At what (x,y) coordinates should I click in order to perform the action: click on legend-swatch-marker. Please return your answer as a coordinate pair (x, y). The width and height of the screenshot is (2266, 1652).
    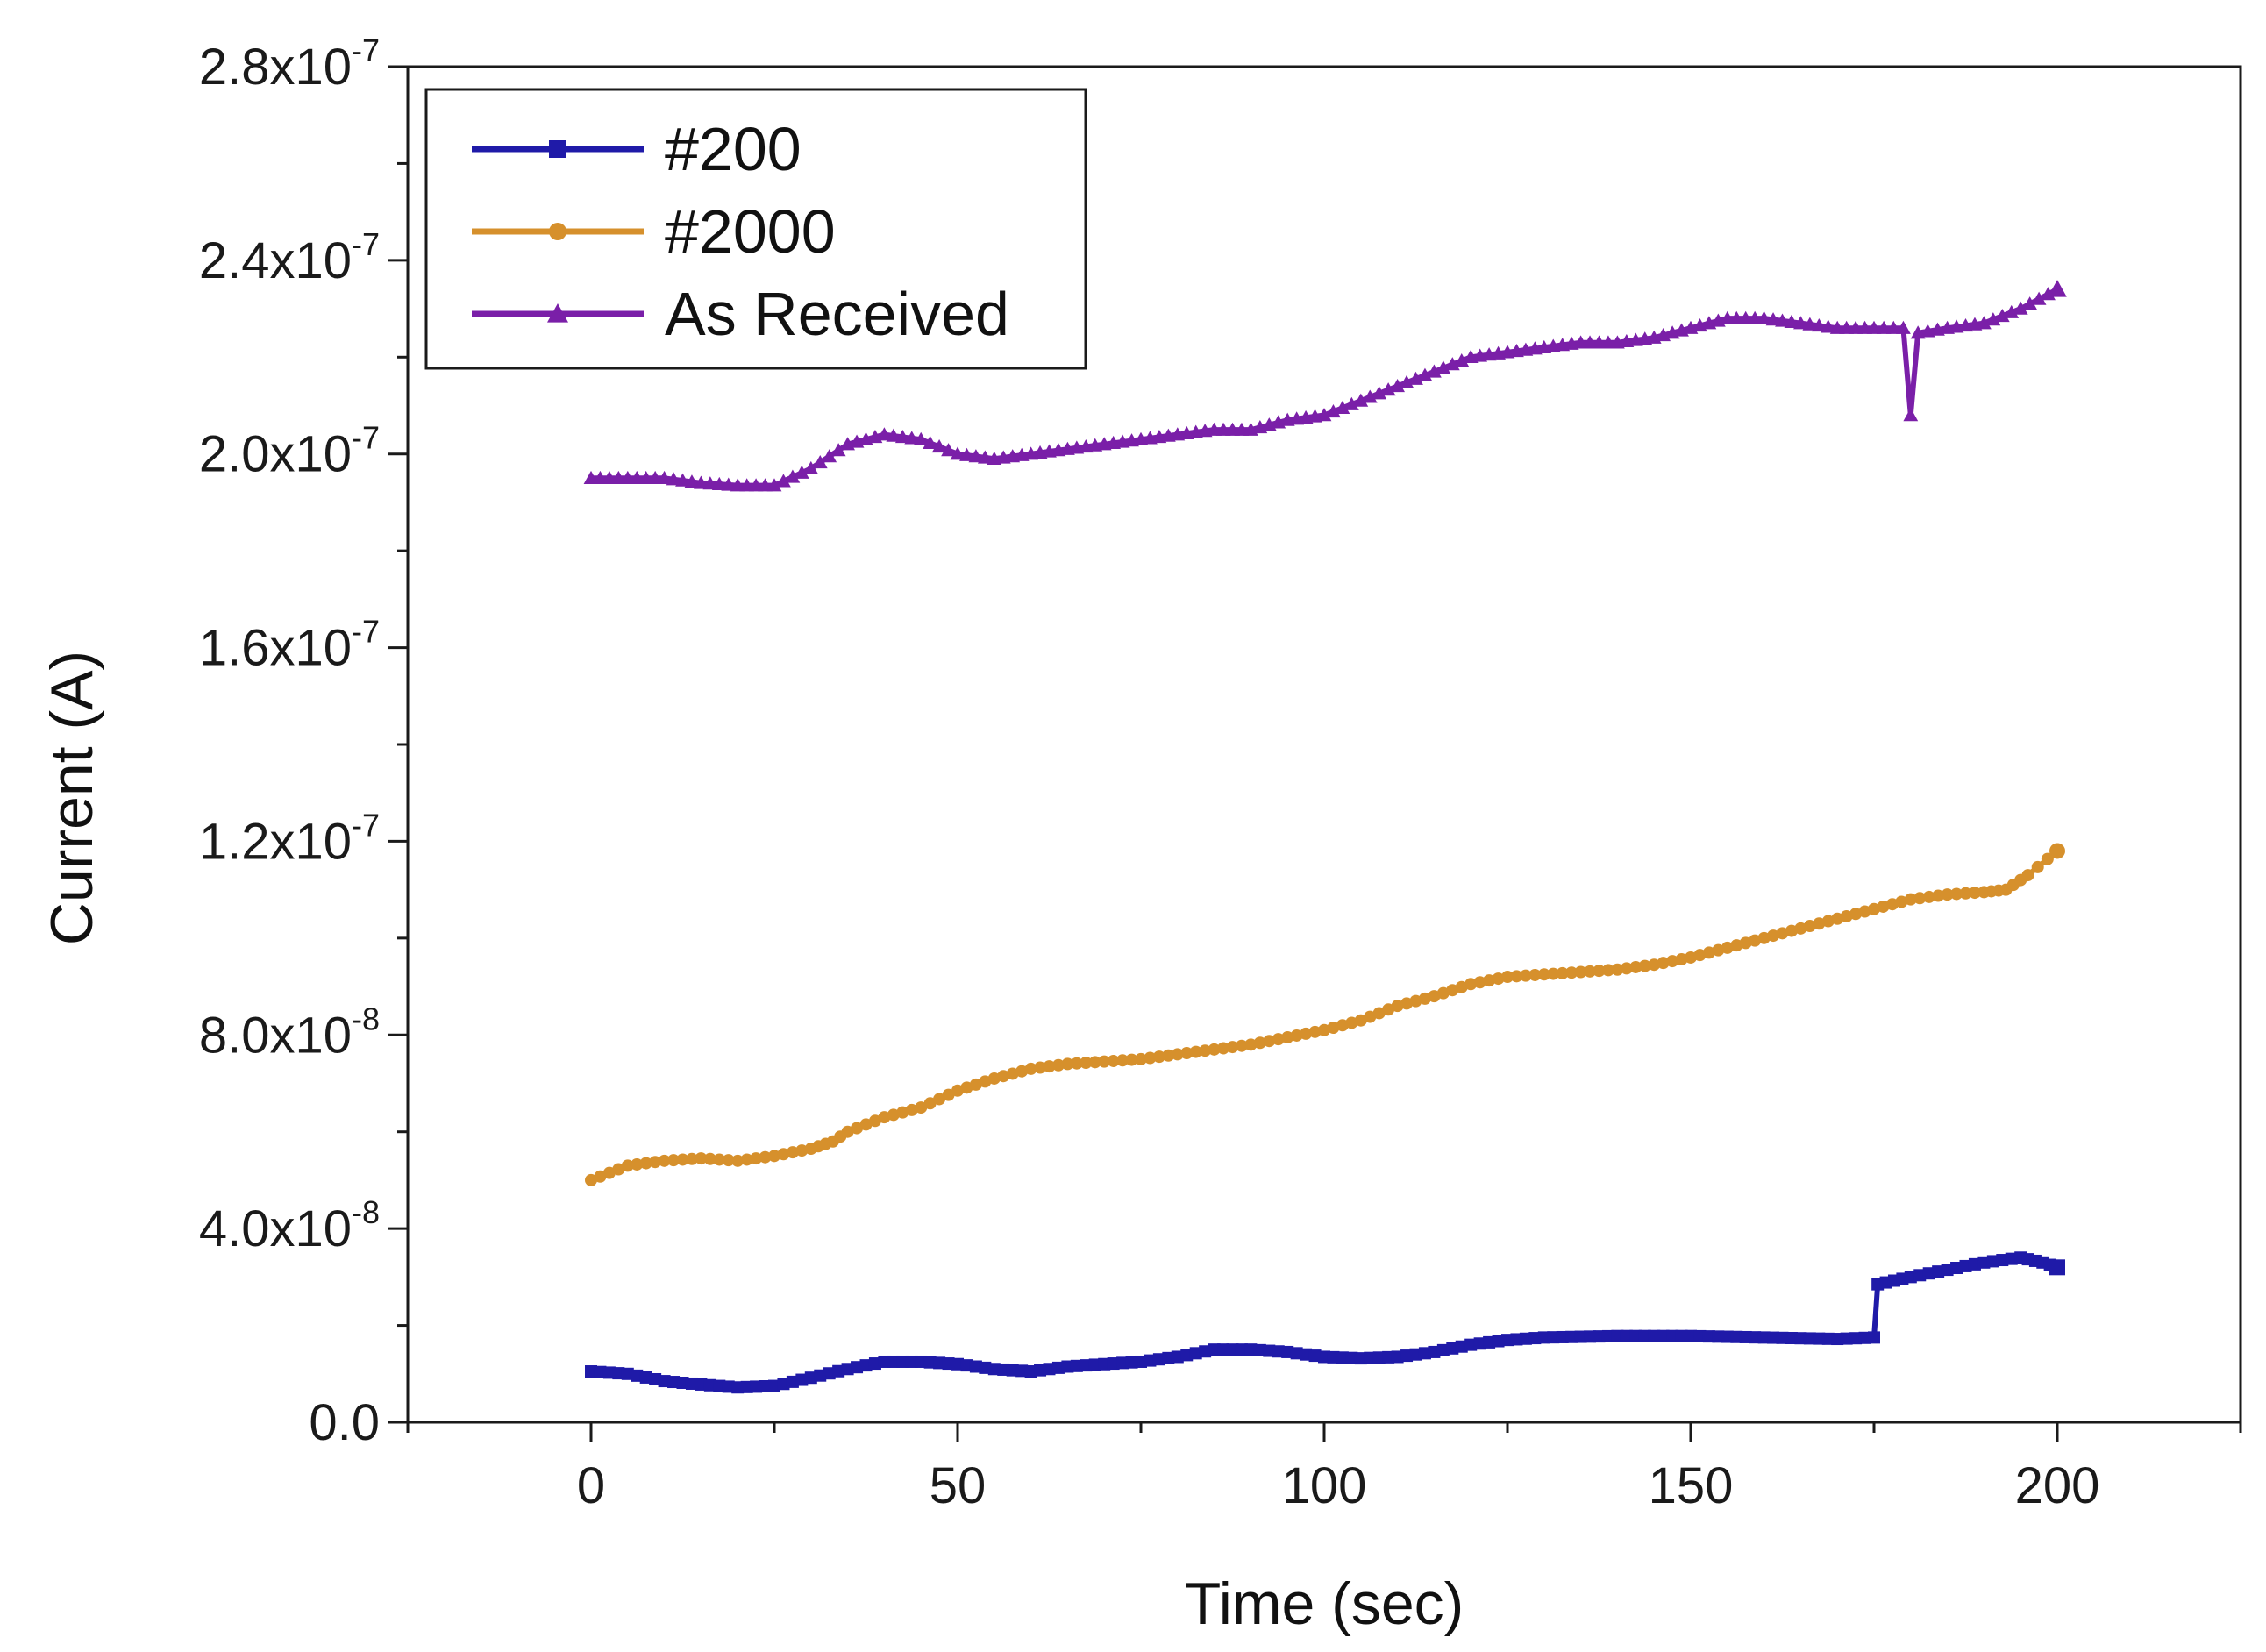
    Looking at the image, I should click on (557, 313).